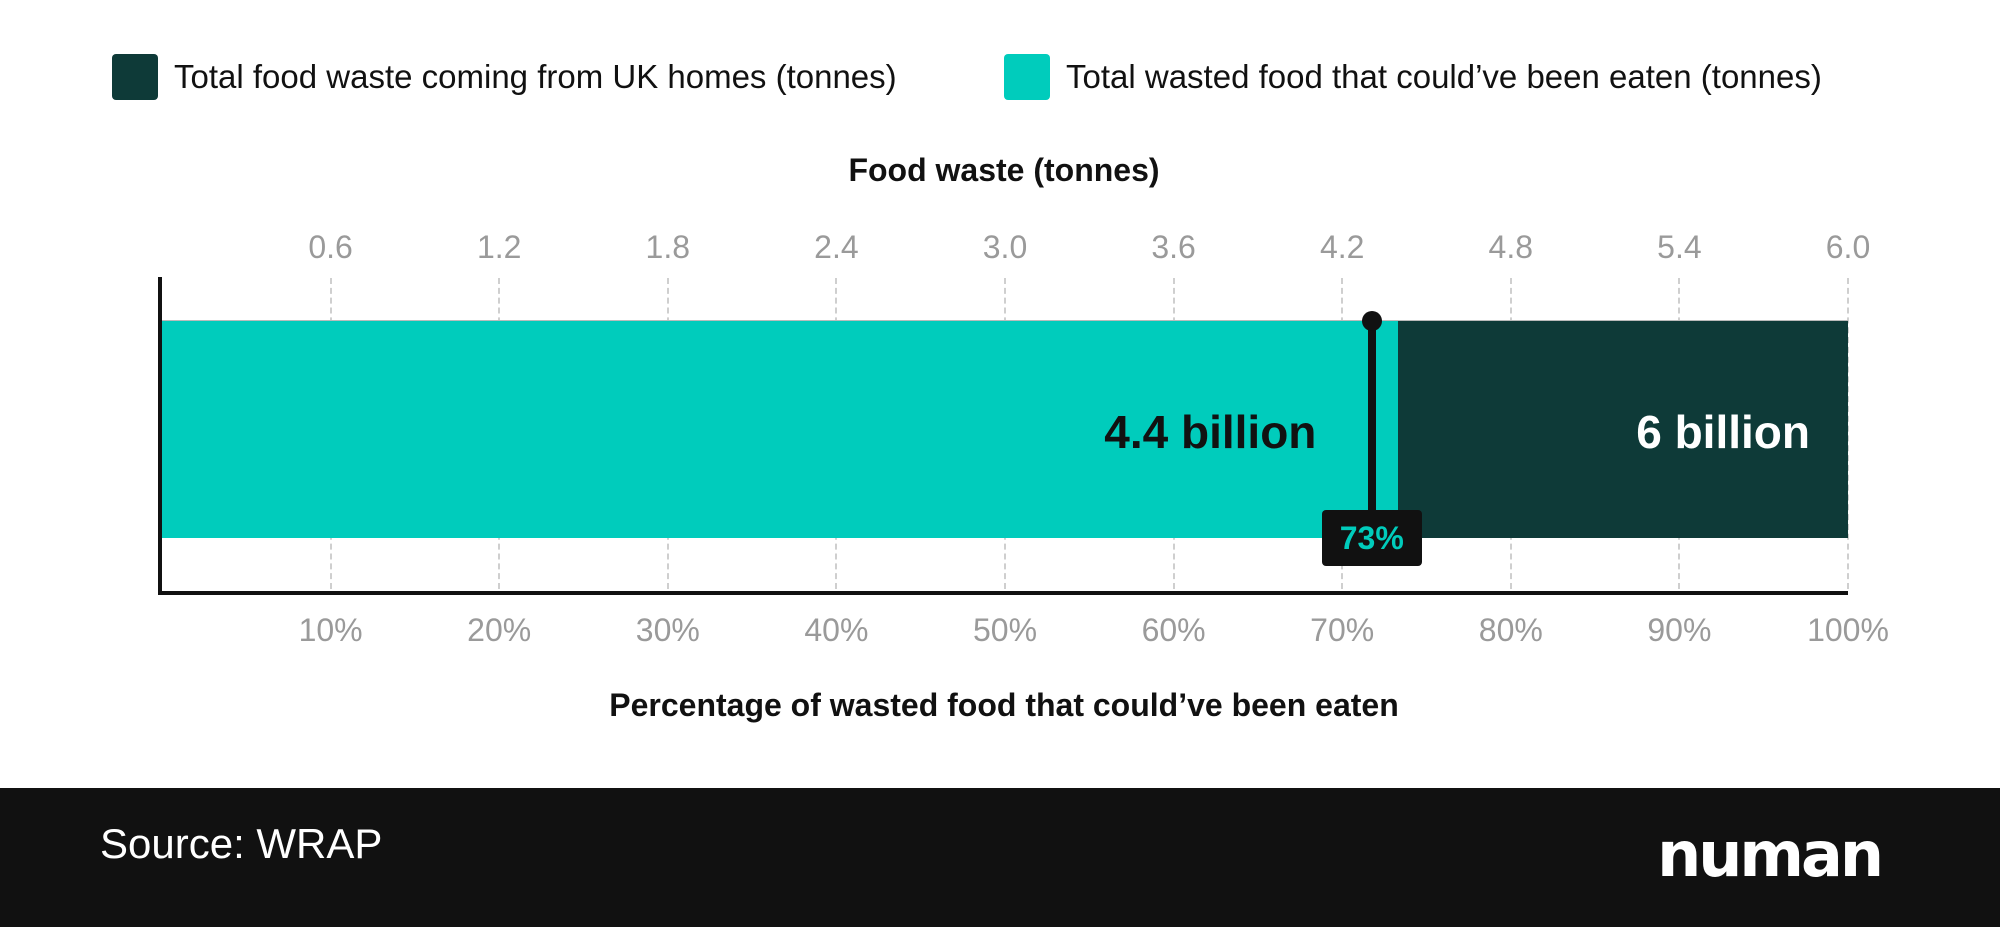  I want to click on bottom-tick-label: 10%, so click(330, 630).